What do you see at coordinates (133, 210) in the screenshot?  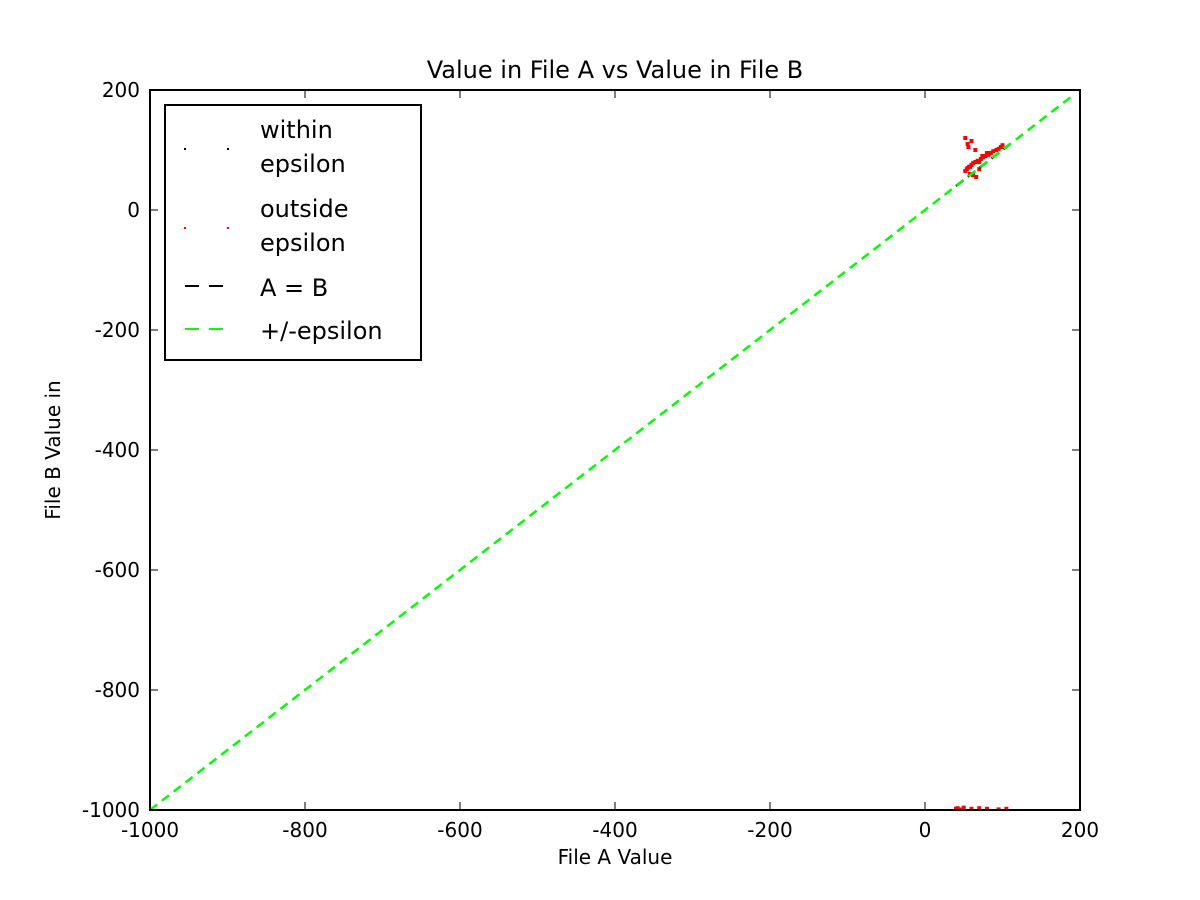 I see `y-tick-label: 0` at bounding box center [133, 210].